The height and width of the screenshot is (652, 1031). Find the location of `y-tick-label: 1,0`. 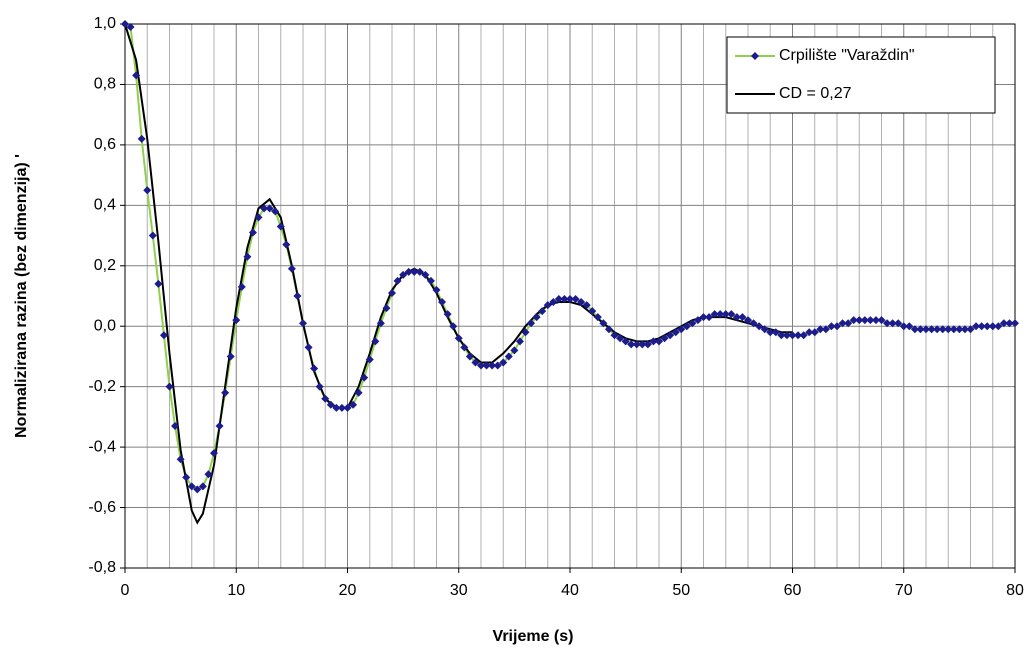

y-tick-label: 1,0 is located at coordinates (105, 23).